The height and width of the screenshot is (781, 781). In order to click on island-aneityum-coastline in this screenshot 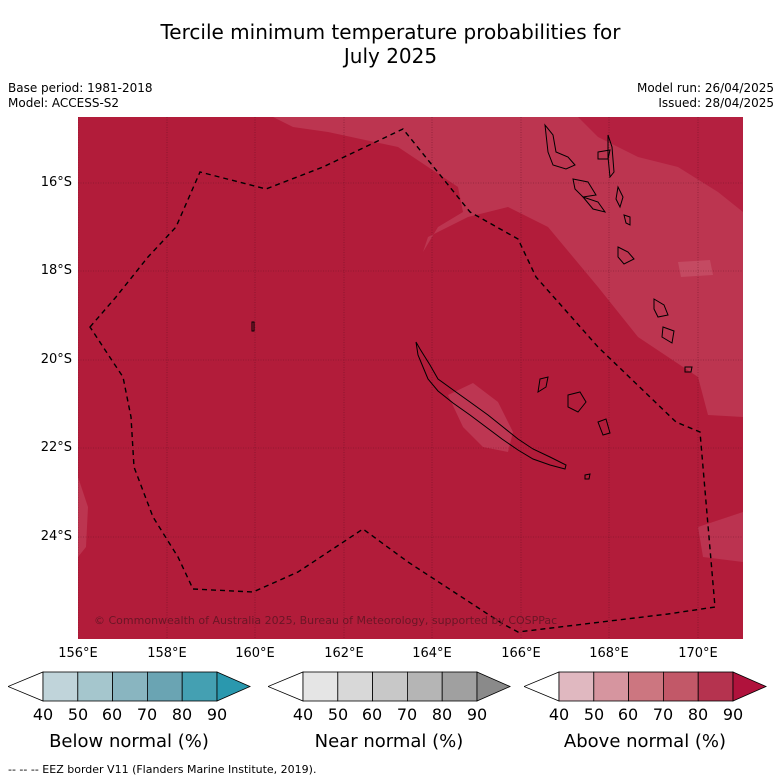, I will do `click(688, 369)`.